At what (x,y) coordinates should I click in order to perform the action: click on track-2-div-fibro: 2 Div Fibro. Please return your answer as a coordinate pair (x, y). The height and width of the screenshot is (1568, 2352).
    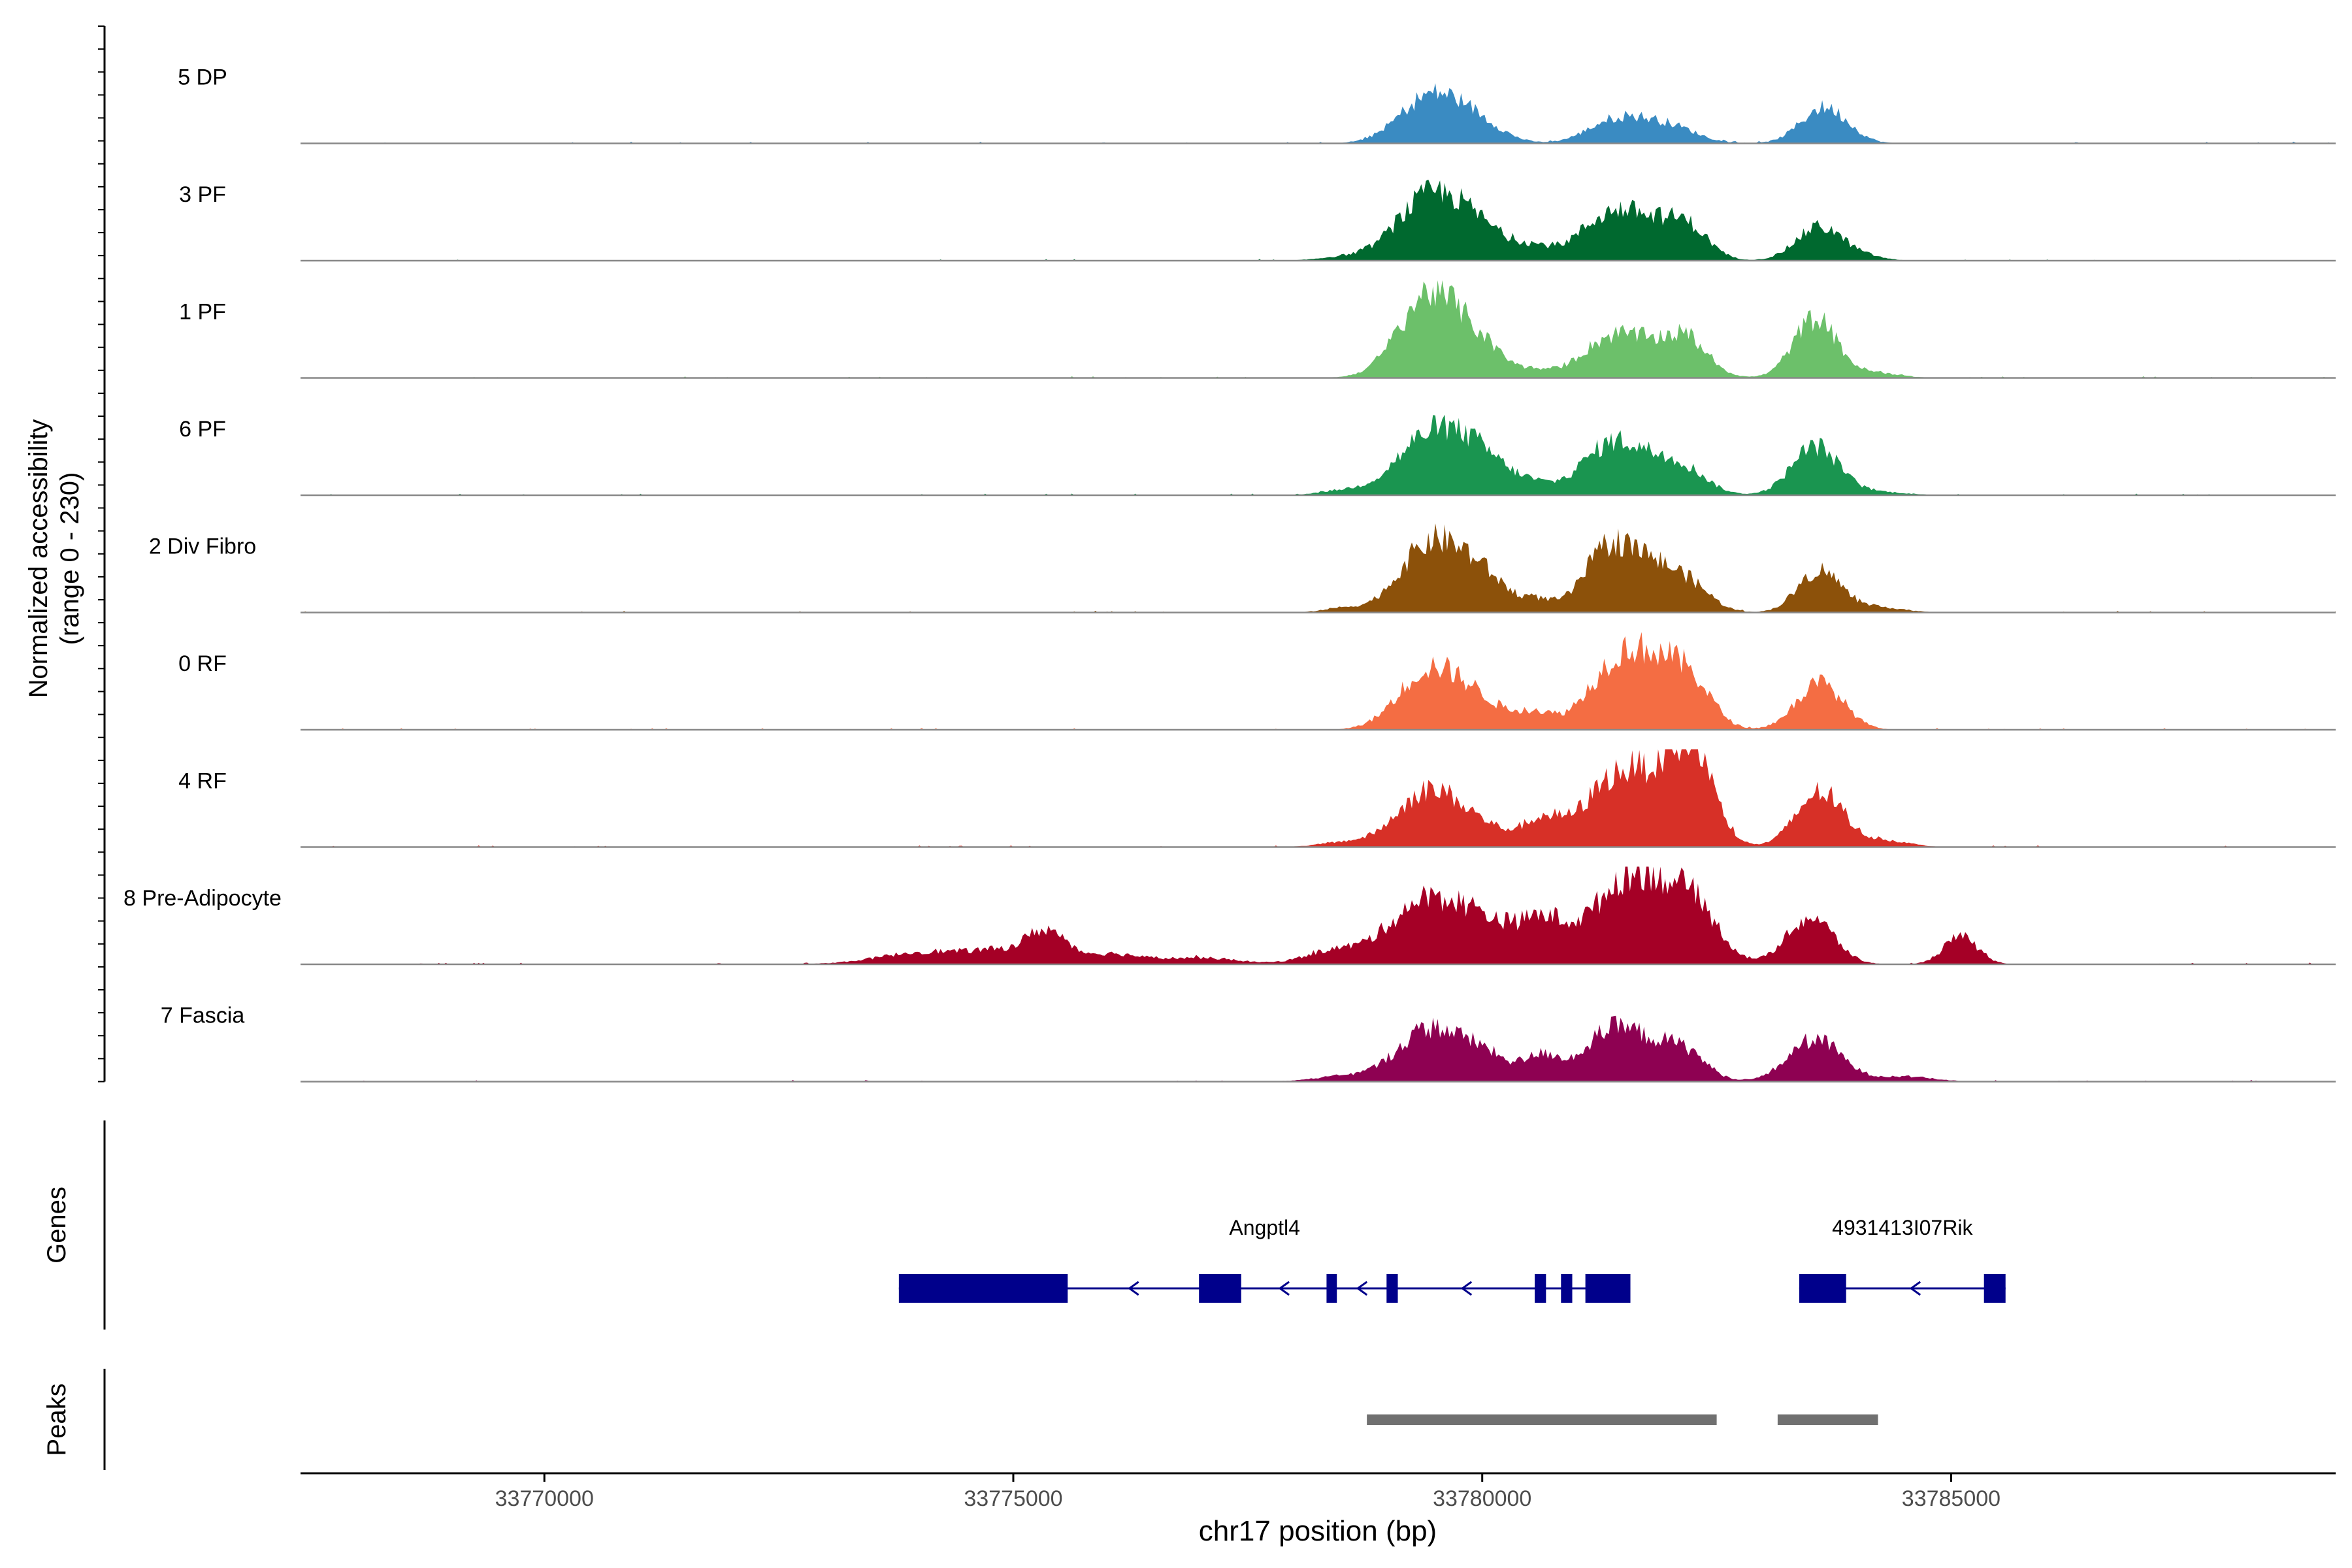
    Looking at the image, I should click on (1242, 568).